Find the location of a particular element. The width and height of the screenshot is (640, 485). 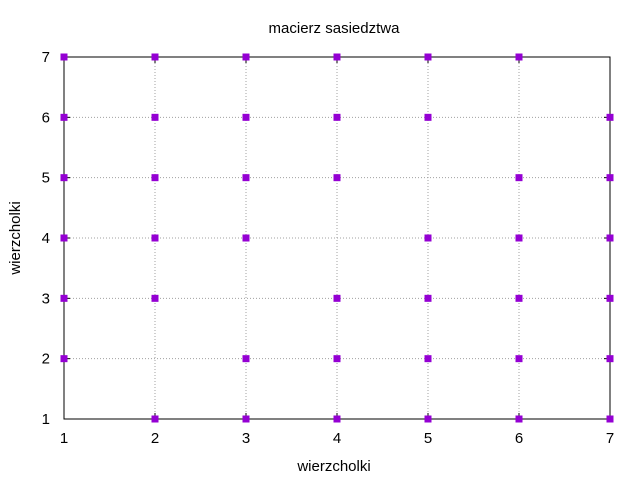

x-tick-label: 1 is located at coordinates (64, 438).